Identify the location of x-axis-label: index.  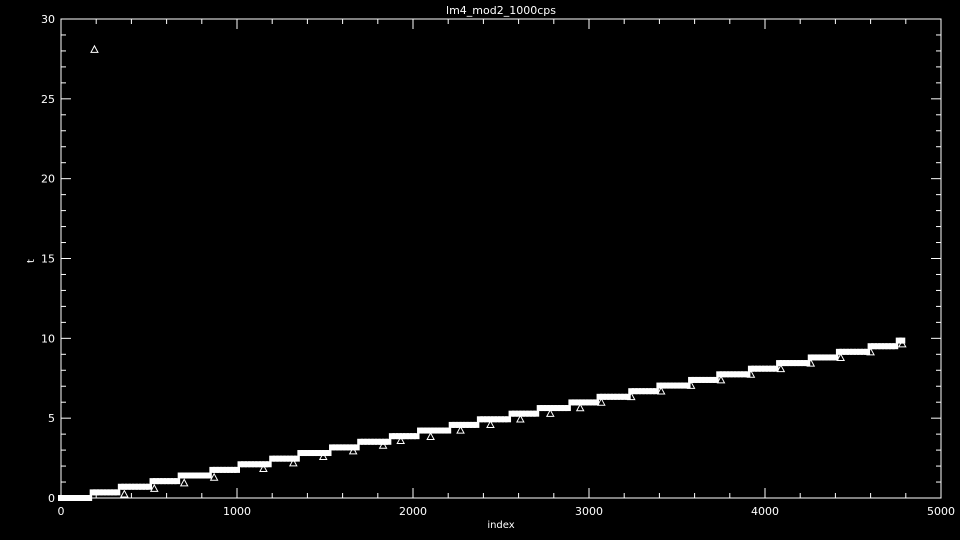
(500, 525).